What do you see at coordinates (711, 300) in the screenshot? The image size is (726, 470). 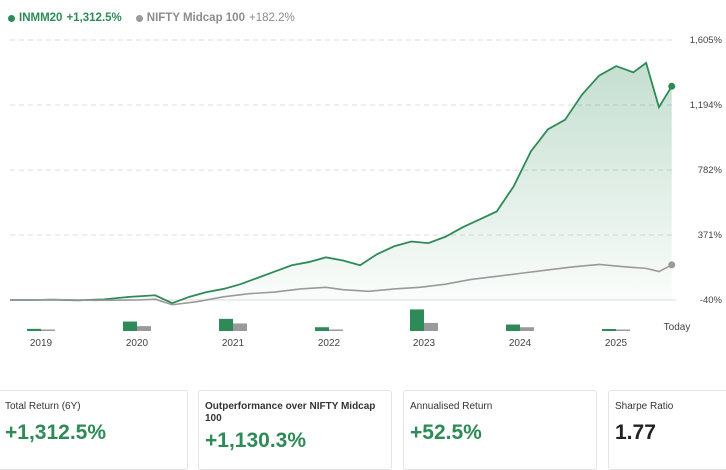 I see `y-tick-label: -40%` at bounding box center [711, 300].